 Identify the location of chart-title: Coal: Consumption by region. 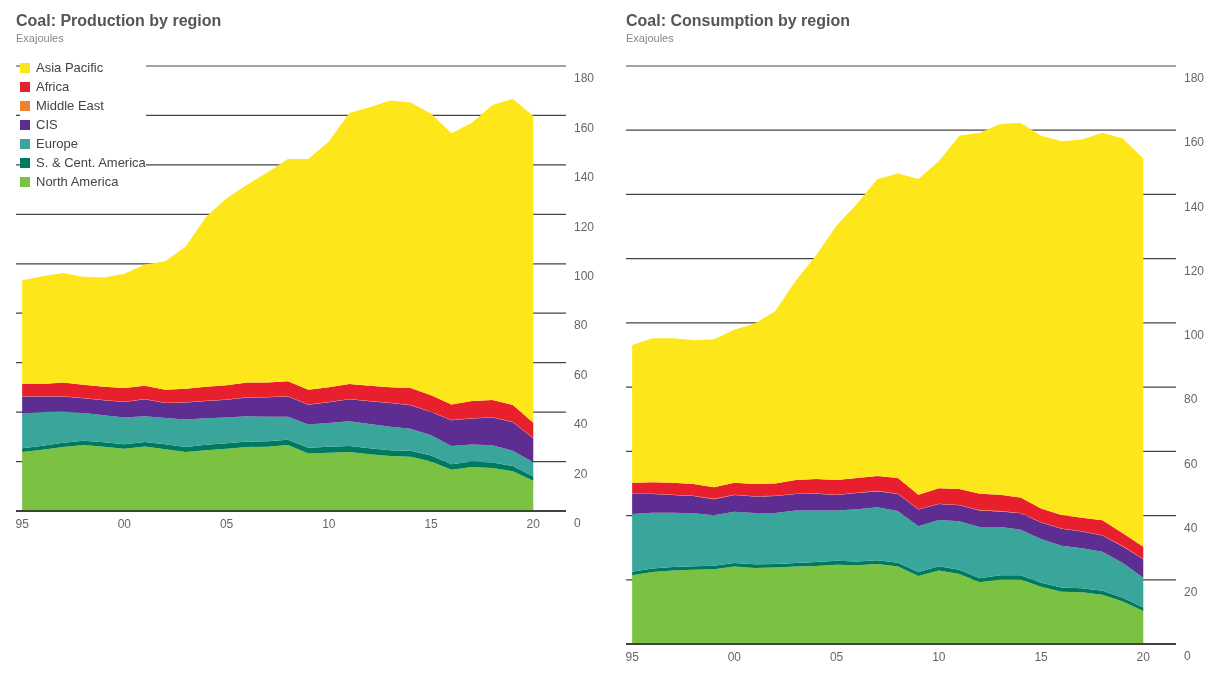
(738, 21).